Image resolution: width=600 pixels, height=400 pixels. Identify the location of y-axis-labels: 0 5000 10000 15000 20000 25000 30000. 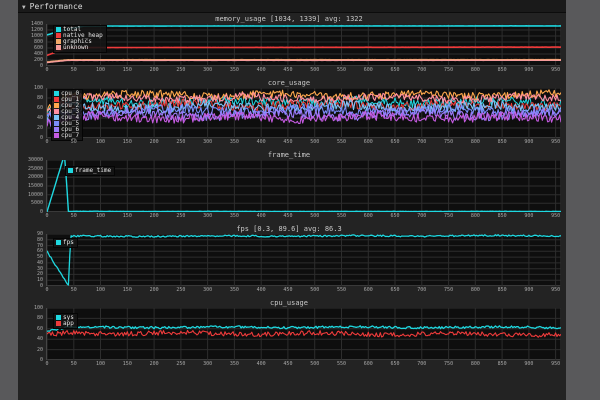
(32, 186).